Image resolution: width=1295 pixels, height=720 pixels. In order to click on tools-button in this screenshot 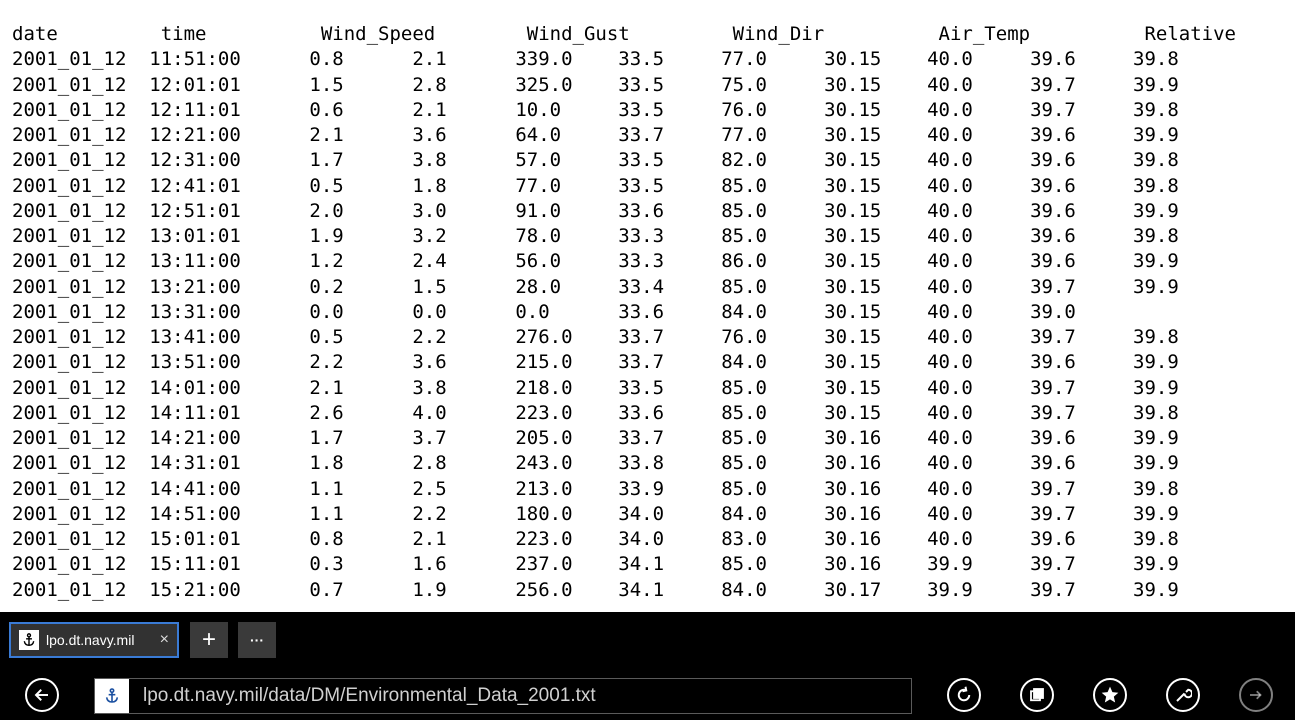, I will do `click(1183, 695)`.